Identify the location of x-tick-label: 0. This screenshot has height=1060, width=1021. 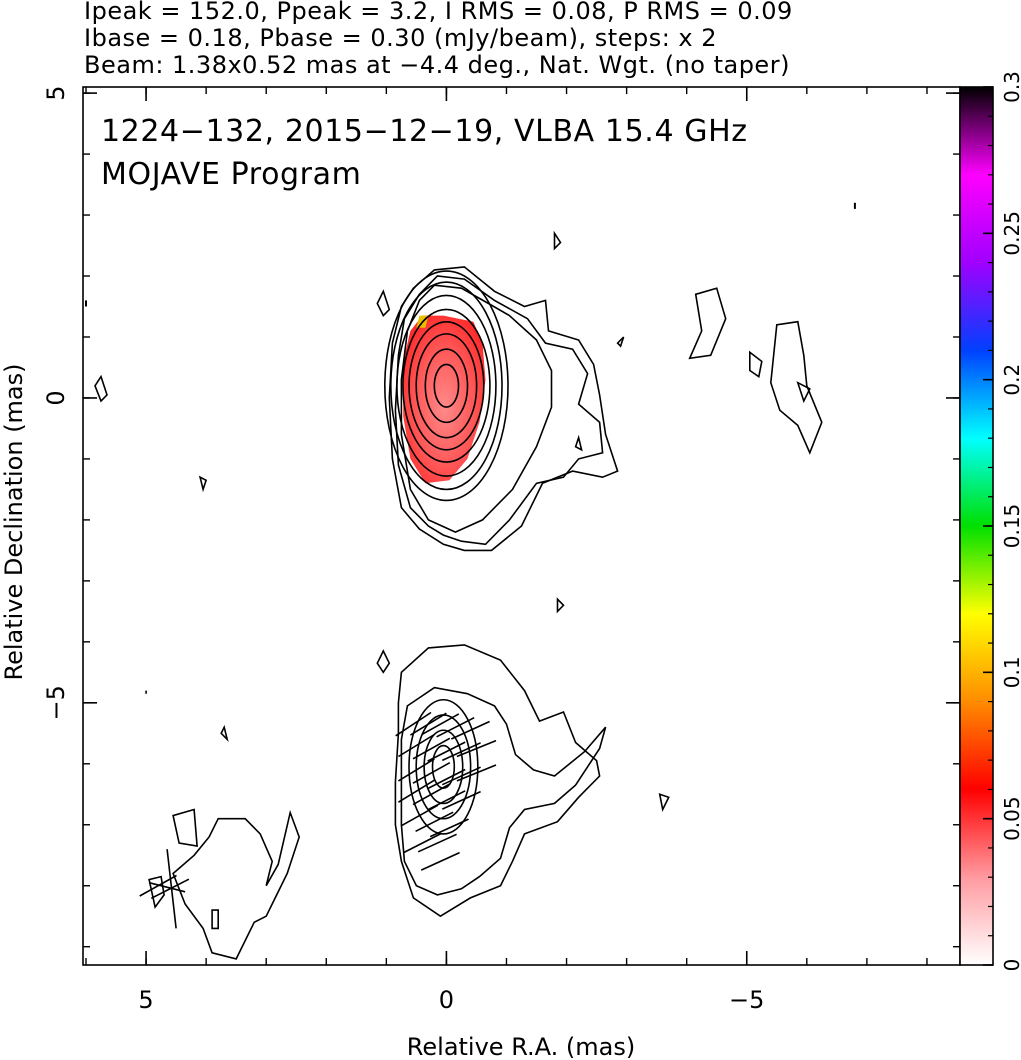
(446, 1000).